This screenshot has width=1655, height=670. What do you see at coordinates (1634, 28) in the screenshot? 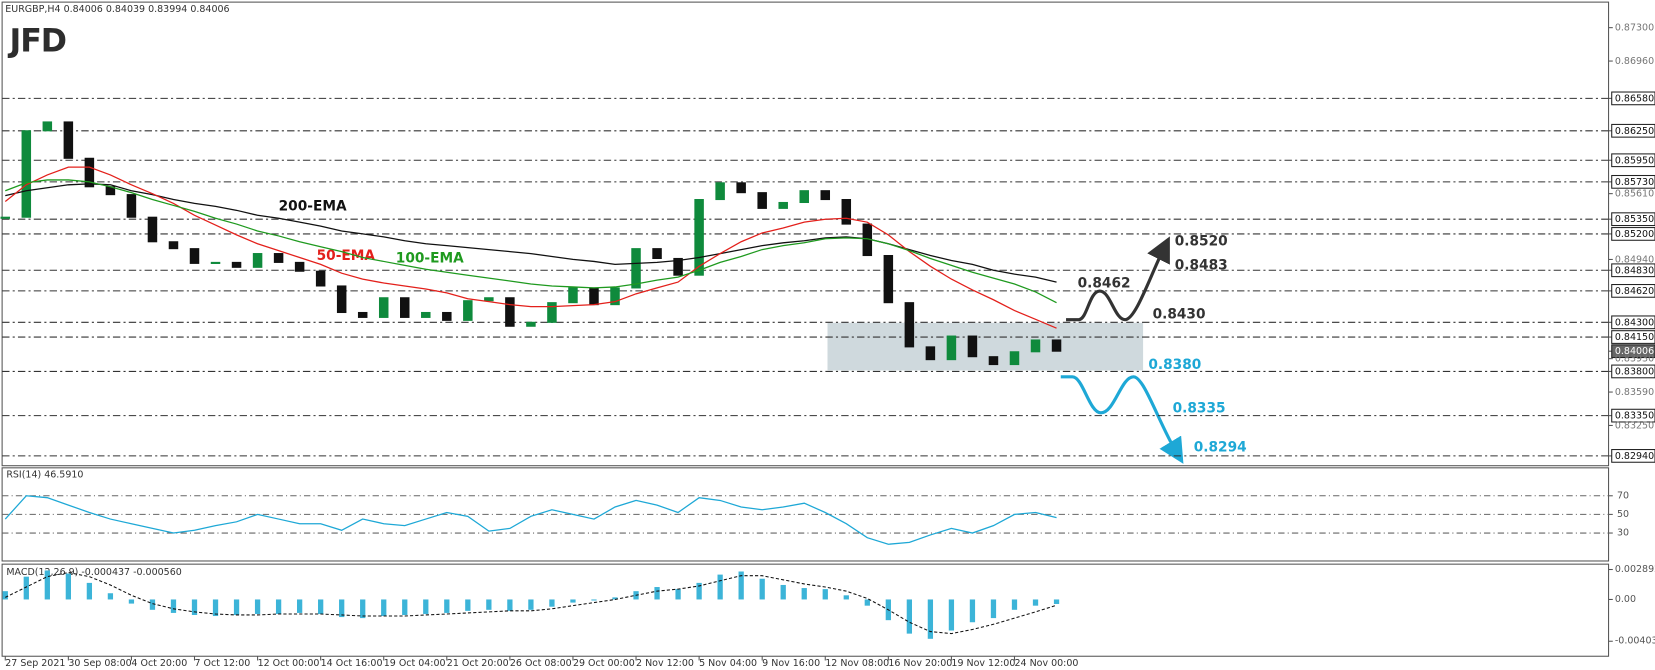
I see `y-tick-label: 0.87300` at bounding box center [1634, 28].